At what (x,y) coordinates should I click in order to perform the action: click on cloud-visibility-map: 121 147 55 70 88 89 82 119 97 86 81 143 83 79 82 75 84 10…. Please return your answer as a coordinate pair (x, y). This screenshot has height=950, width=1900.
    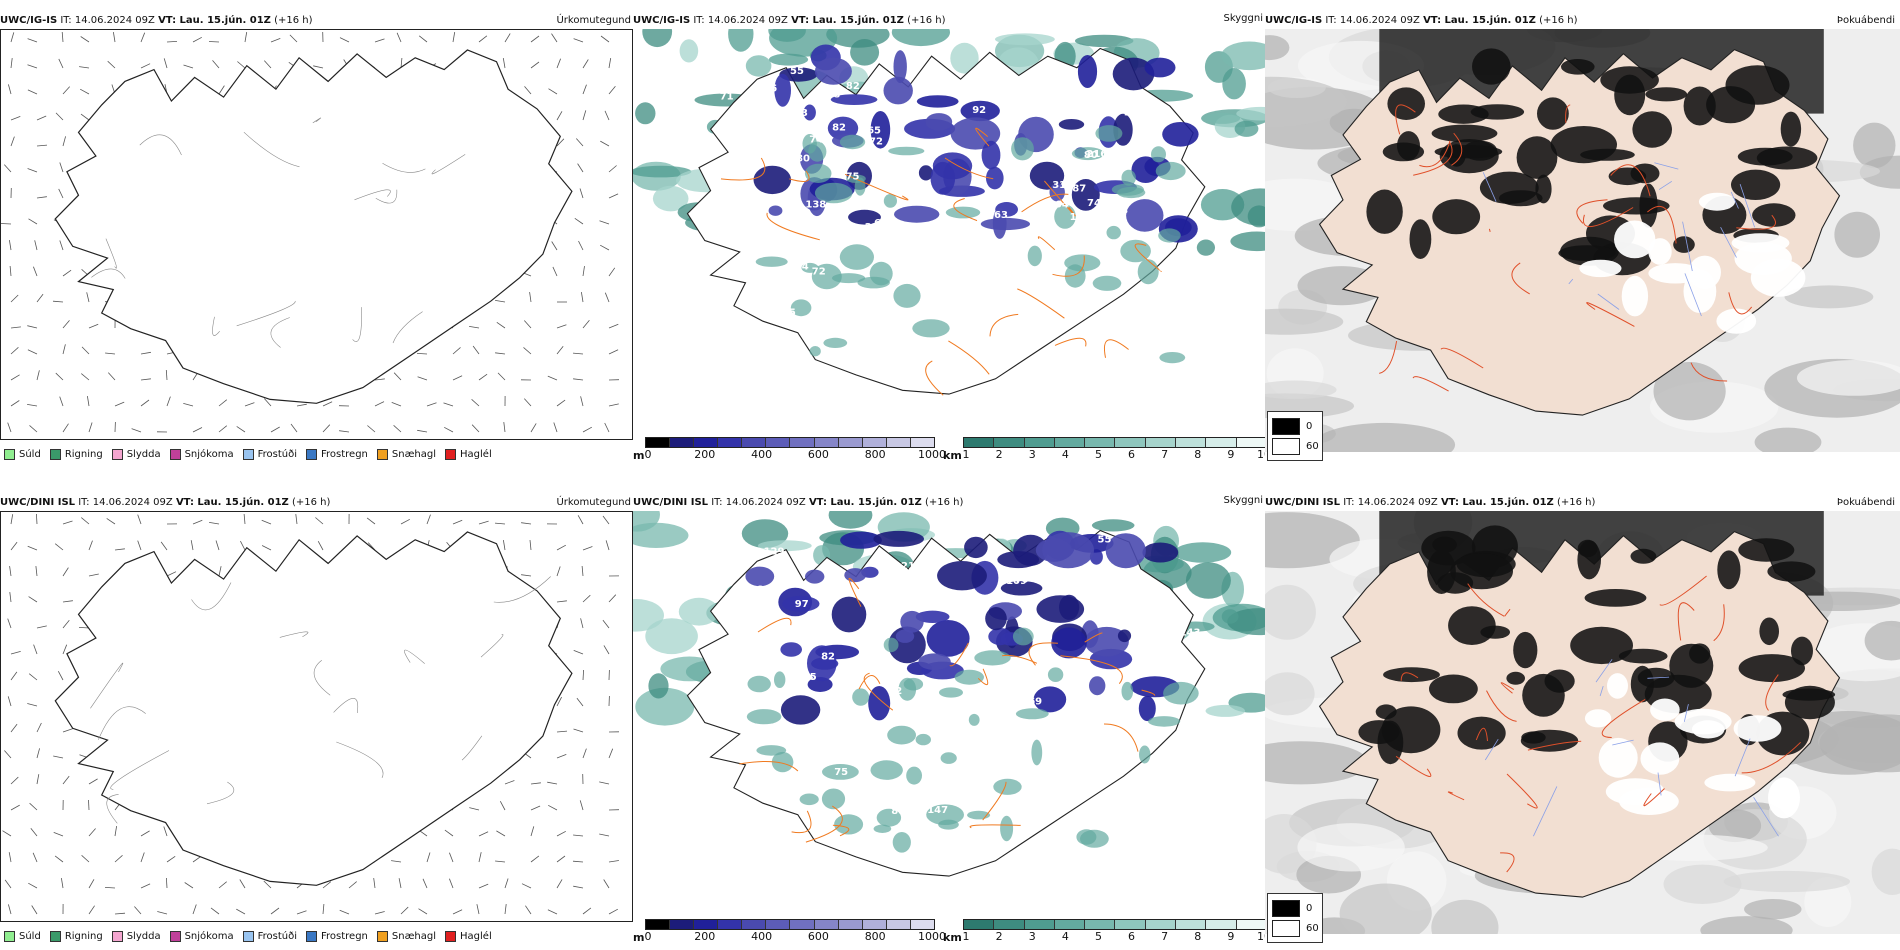
    Looking at the image, I should click on (949, 711).